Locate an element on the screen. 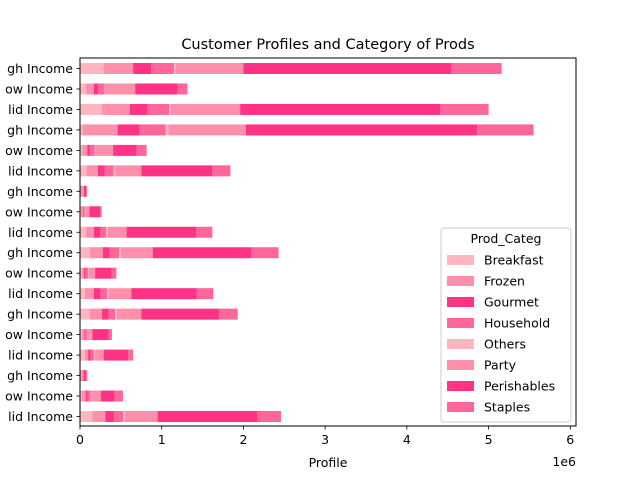 This screenshot has width=640, height=484. legend-label-others: Others is located at coordinates (505, 344).